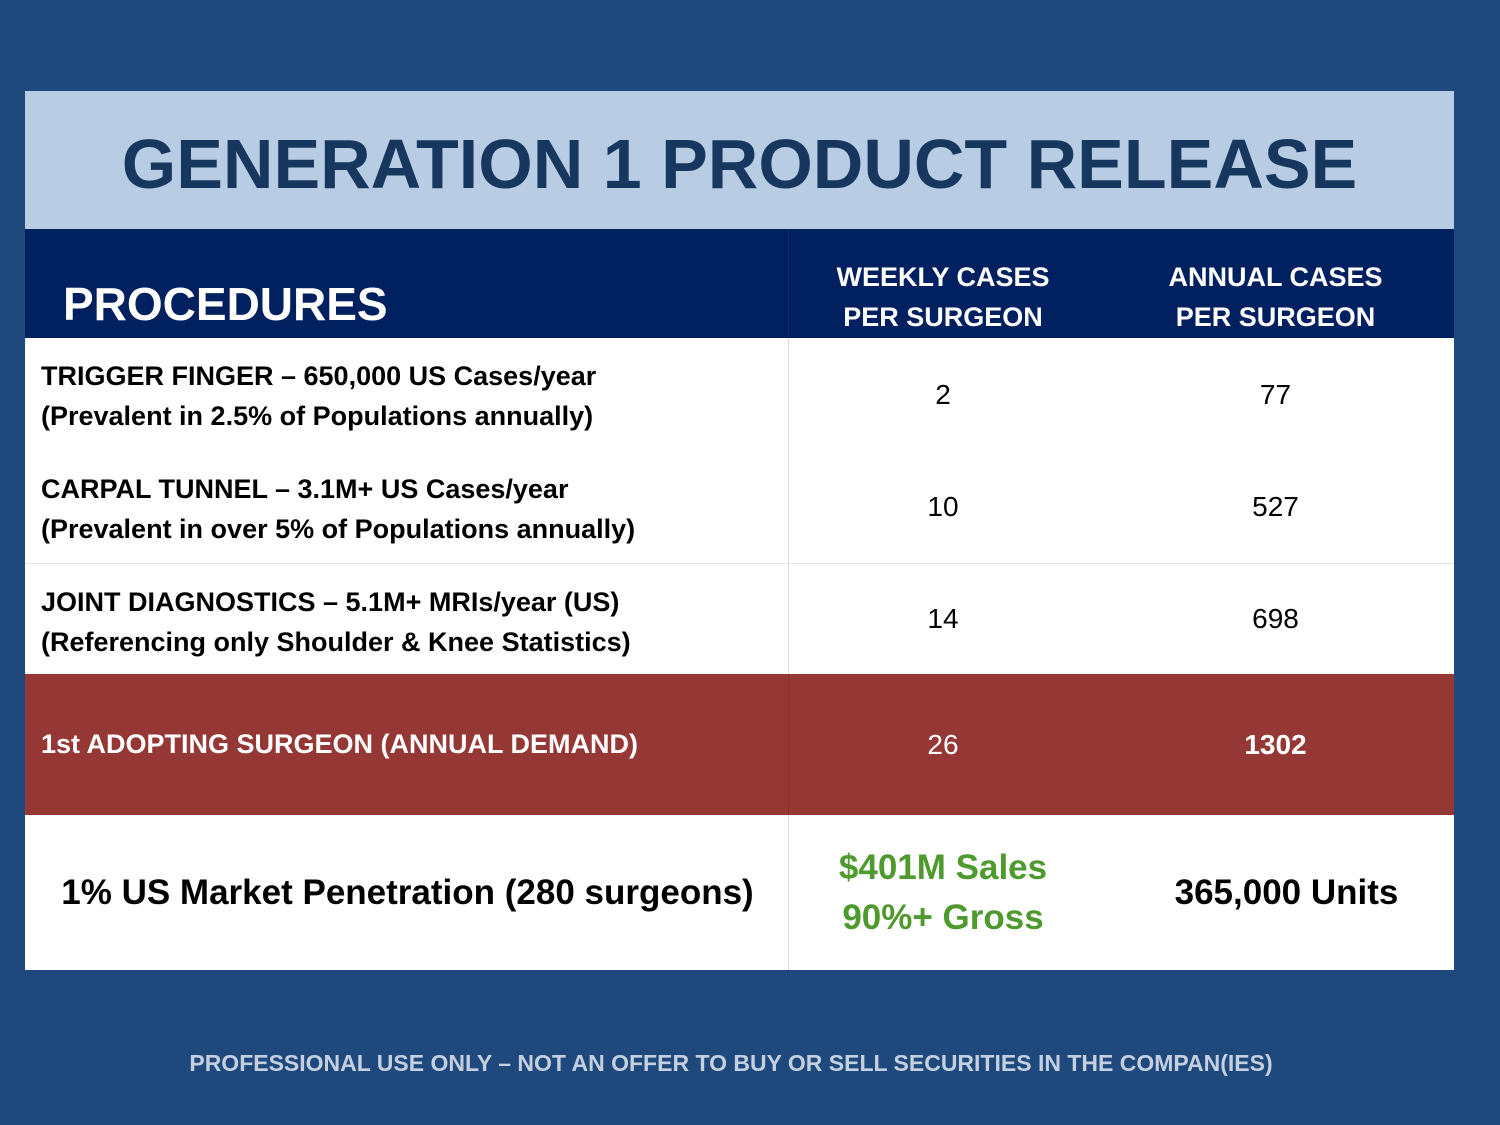 This screenshot has height=1125, width=1500. I want to click on demand-weekly-value: 26, so click(942, 744).